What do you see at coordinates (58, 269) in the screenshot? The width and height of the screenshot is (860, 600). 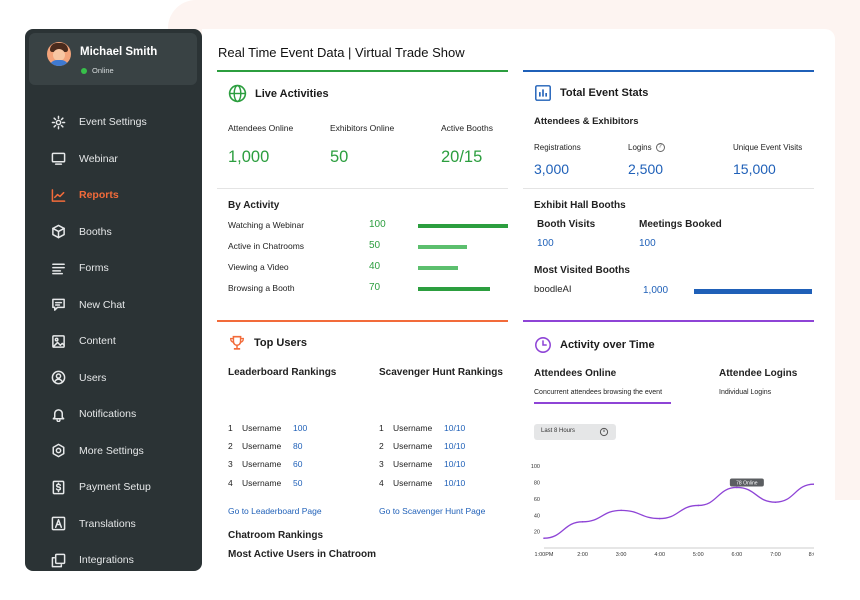 I see `form-icon` at bounding box center [58, 269].